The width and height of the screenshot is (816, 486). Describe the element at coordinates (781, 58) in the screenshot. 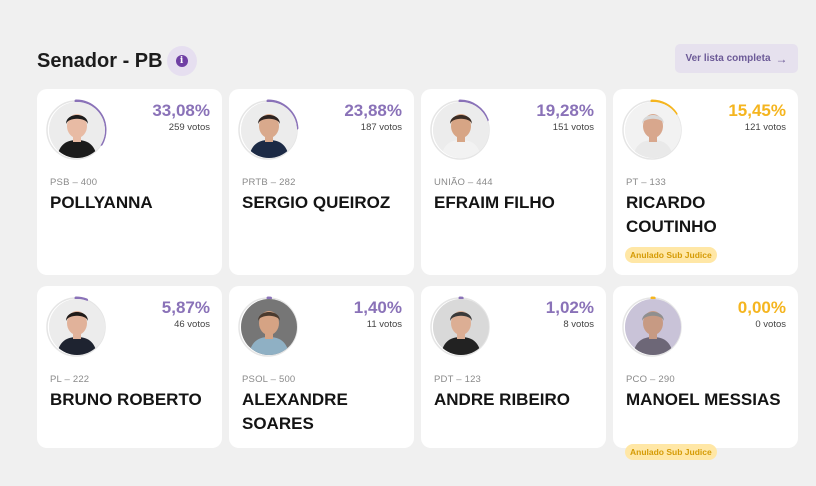

I see `arrow-right-icon: →` at that location.